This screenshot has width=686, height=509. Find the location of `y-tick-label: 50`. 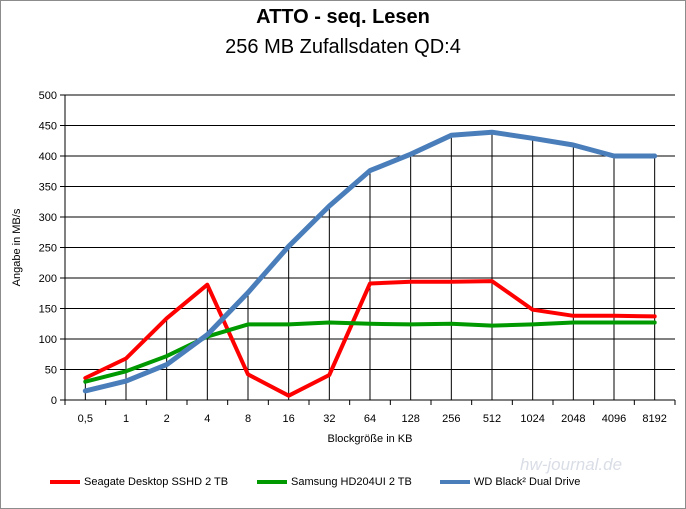

y-tick-label: 50 is located at coordinates (51, 371).